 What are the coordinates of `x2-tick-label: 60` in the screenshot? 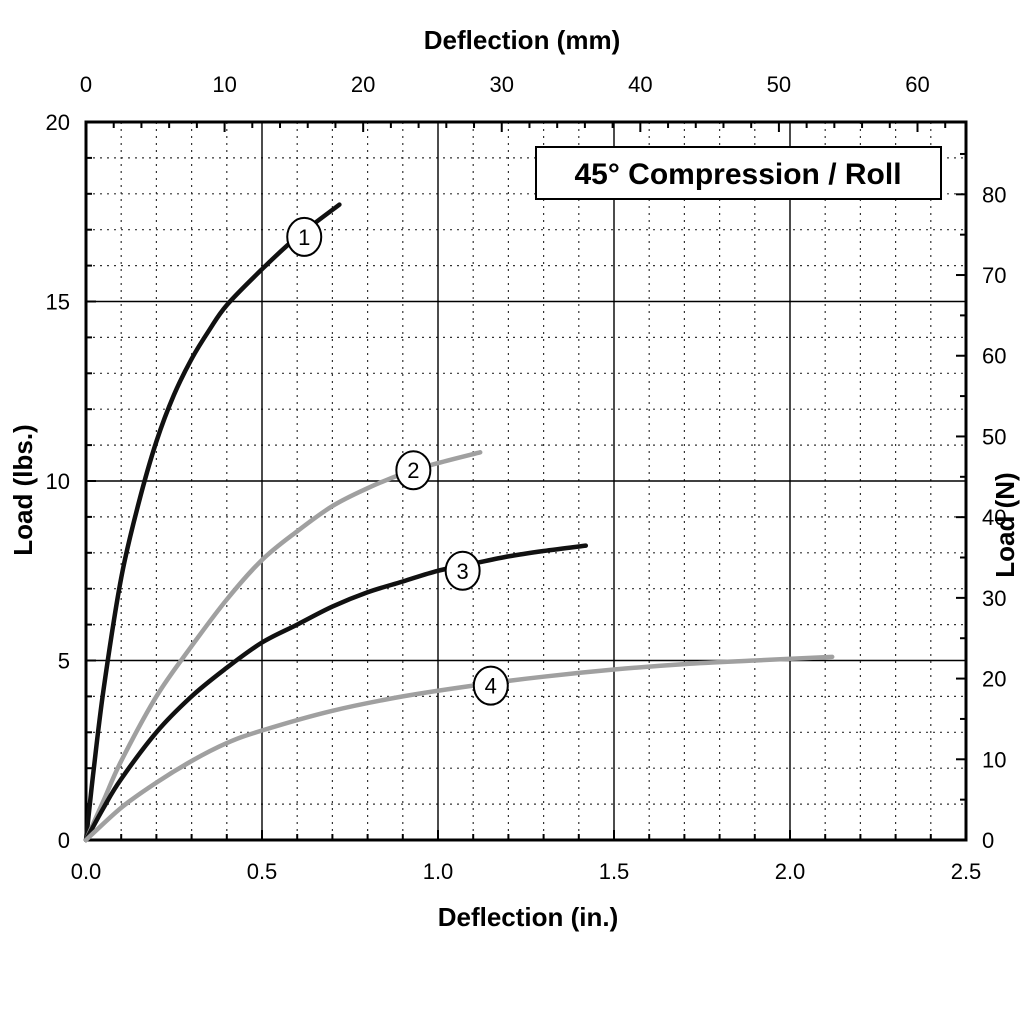 It's located at (917, 84).